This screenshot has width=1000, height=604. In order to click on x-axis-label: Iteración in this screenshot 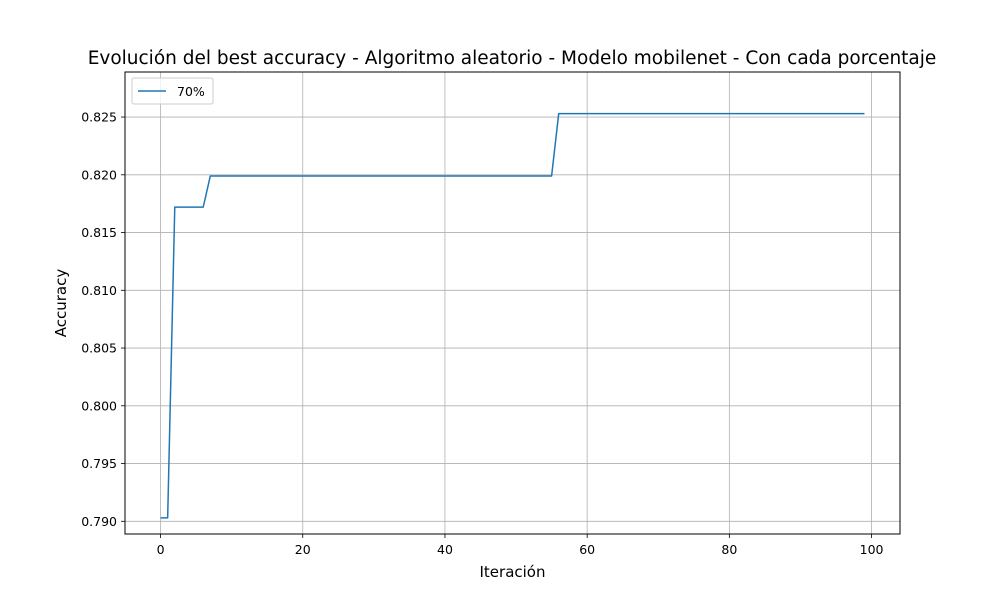, I will do `click(513, 572)`.